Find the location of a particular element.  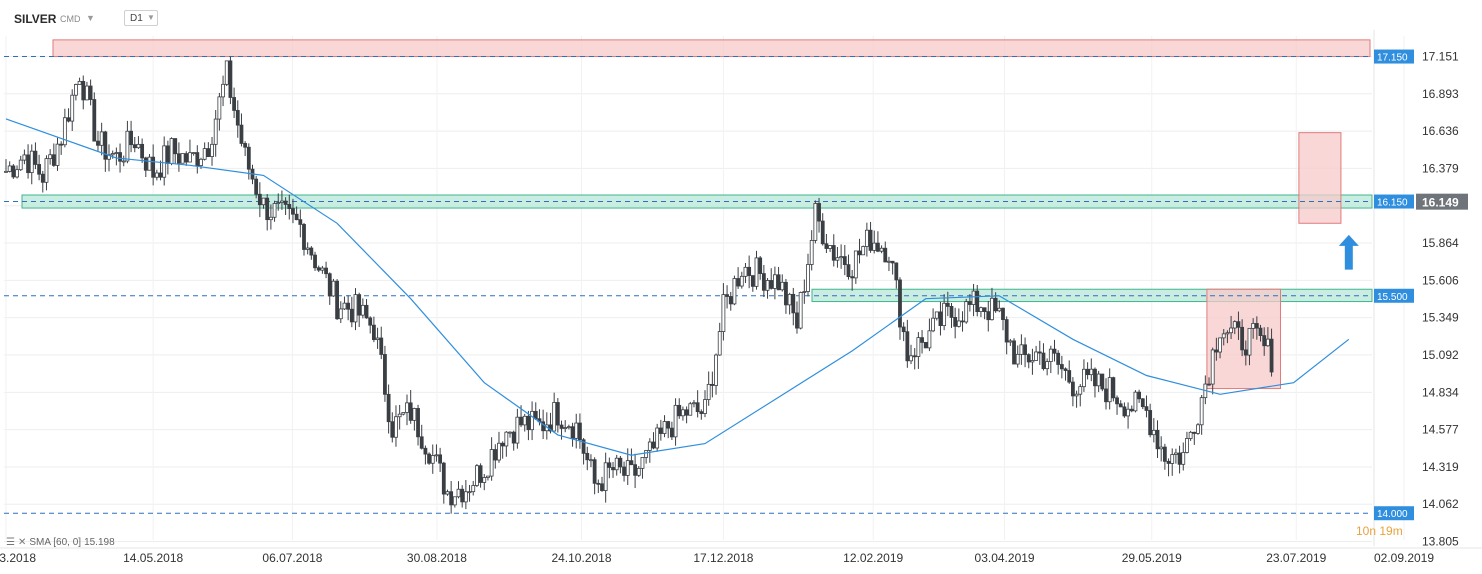

market-label: CMD is located at coordinates (70, 19).